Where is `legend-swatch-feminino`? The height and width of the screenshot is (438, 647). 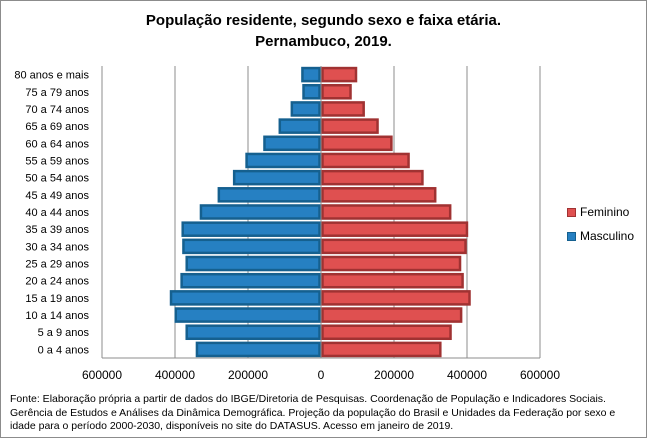 legend-swatch-feminino is located at coordinates (571, 212).